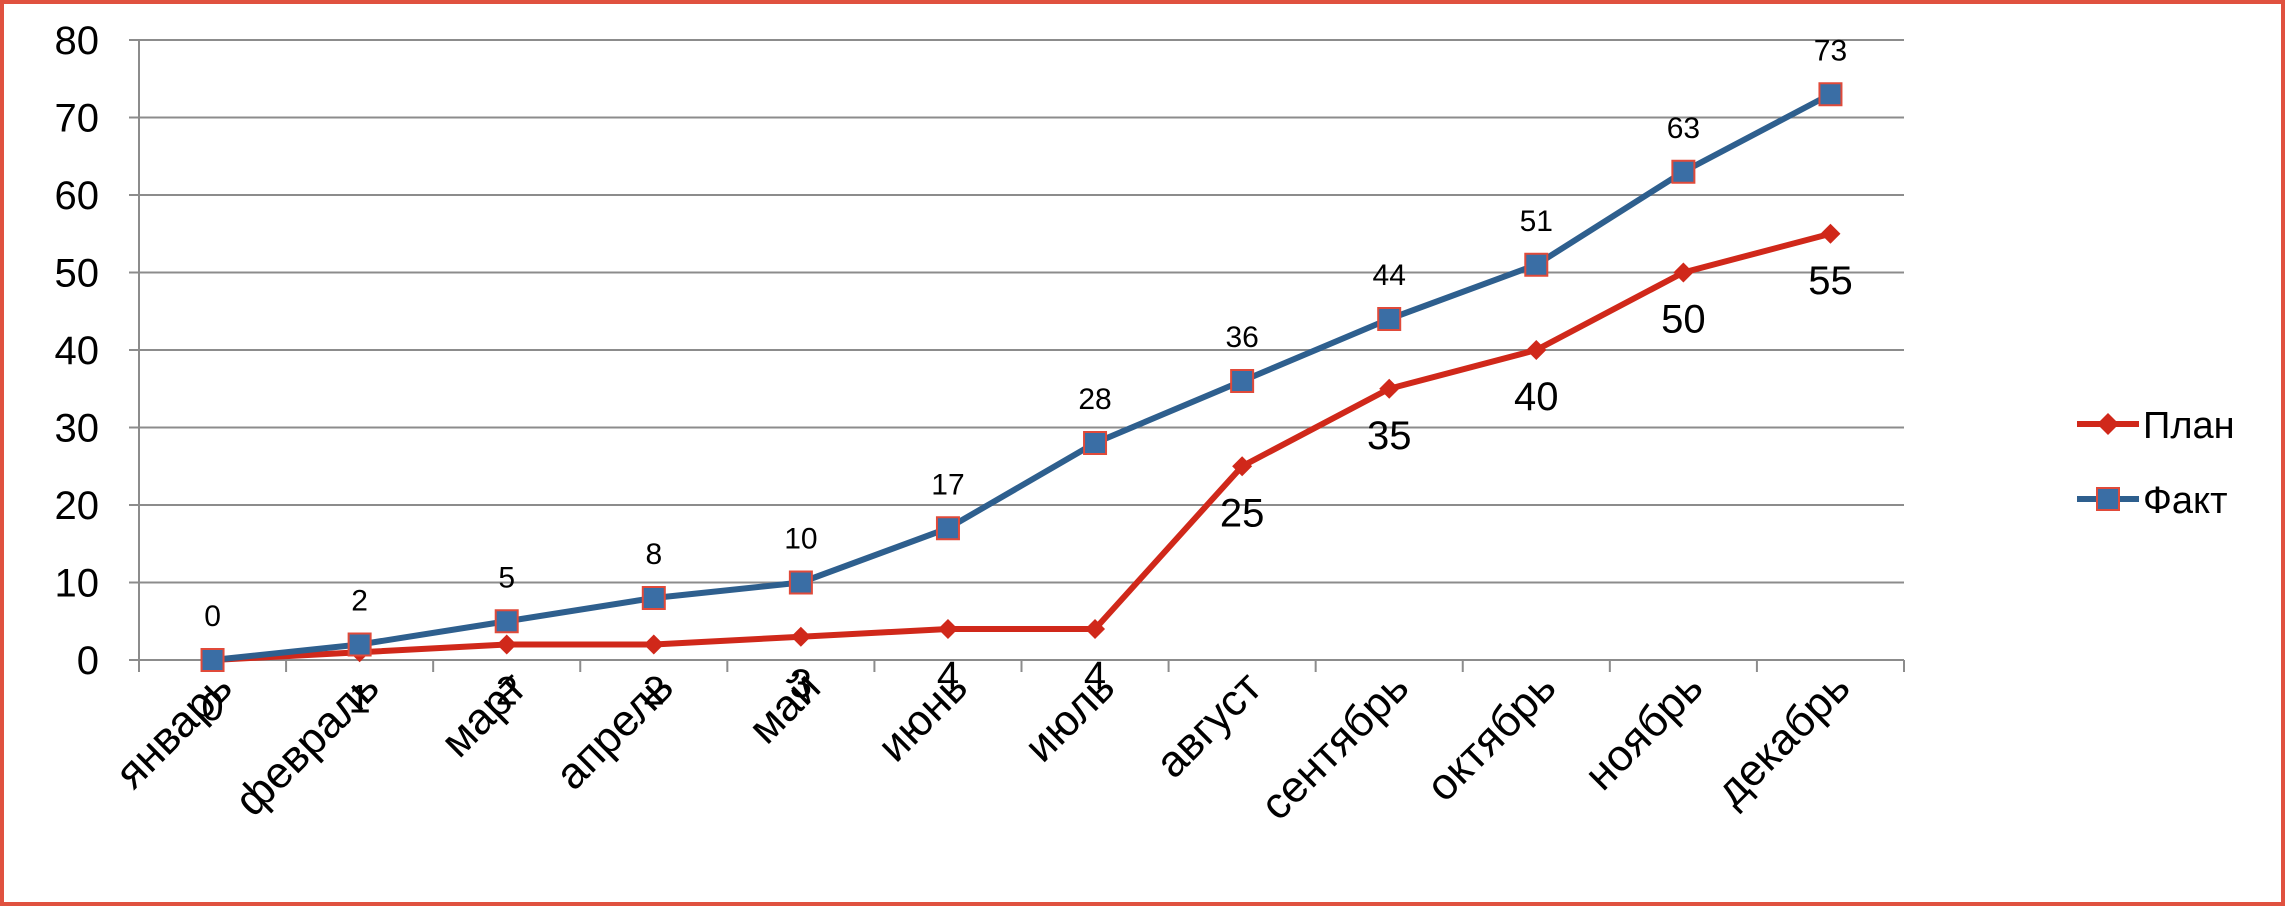 This screenshot has height=910, width=2285. Describe the element at coordinates (1389, 319) in the screenshot. I see `marker-Факт-сентябрь` at that location.